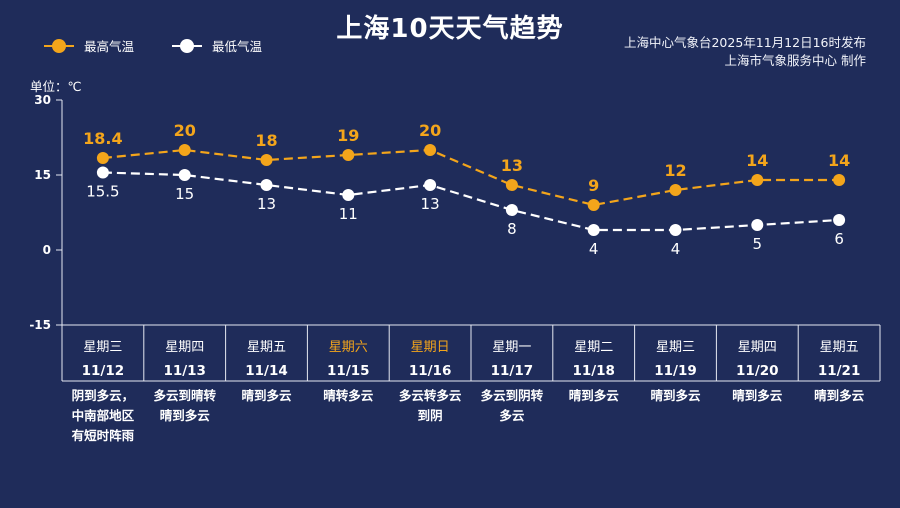  Describe the element at coordinates (348, 395) in the screenshot. I see `weather-description: 晴转多云` at that location.